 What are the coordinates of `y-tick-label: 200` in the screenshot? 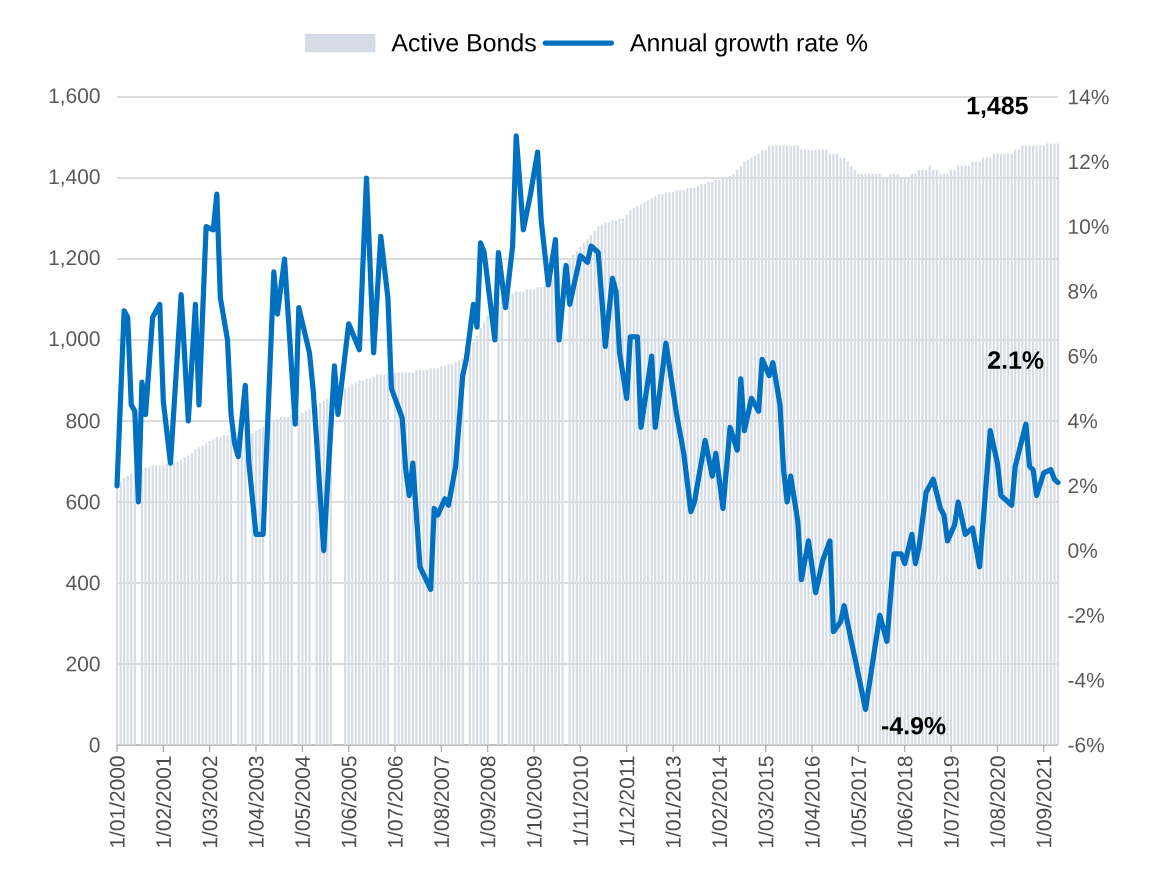 It's located at (83, 664).